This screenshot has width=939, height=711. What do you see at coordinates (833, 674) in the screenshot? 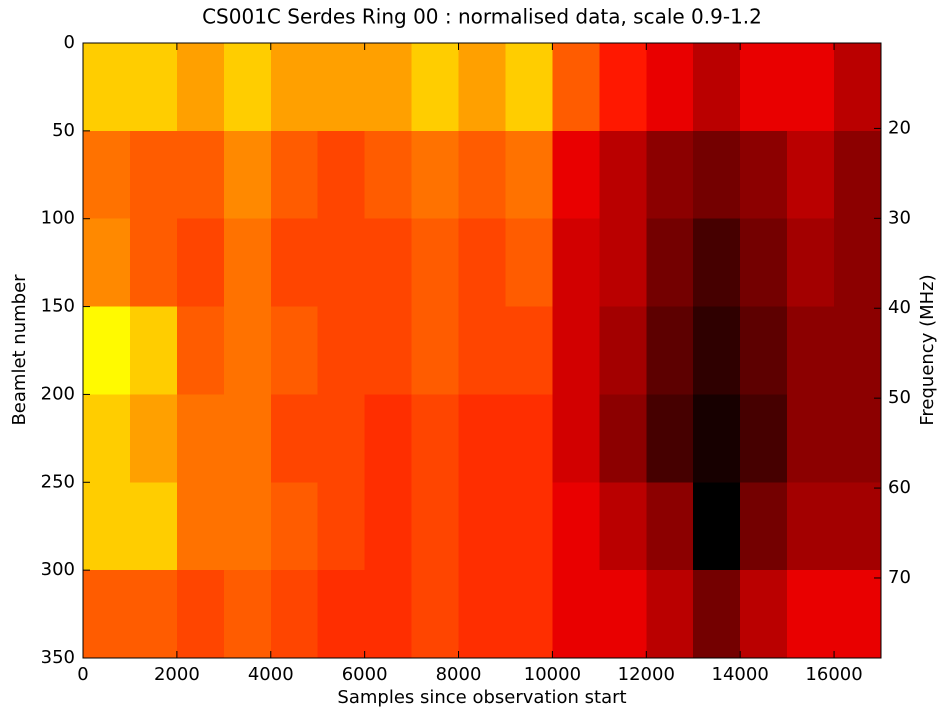
I see `x-tick-label: 16000` at bounding box center [833, 674].